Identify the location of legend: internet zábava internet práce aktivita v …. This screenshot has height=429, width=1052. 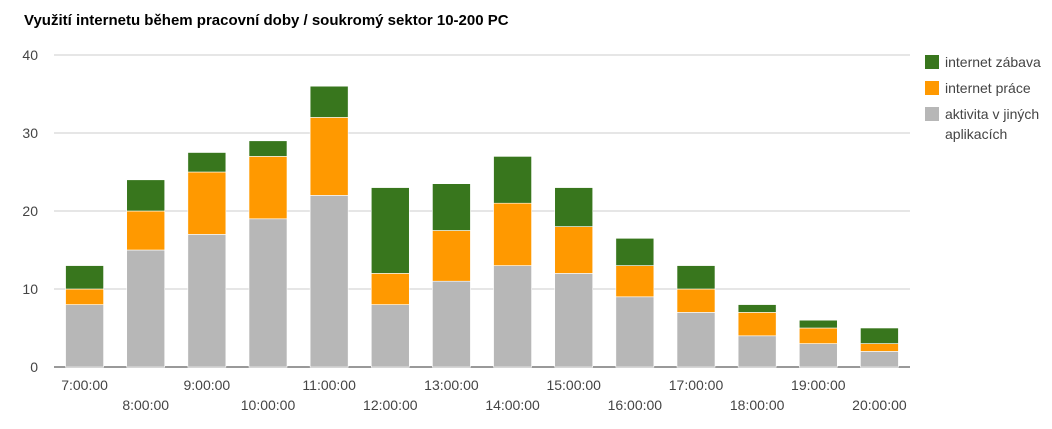
(987, 101).